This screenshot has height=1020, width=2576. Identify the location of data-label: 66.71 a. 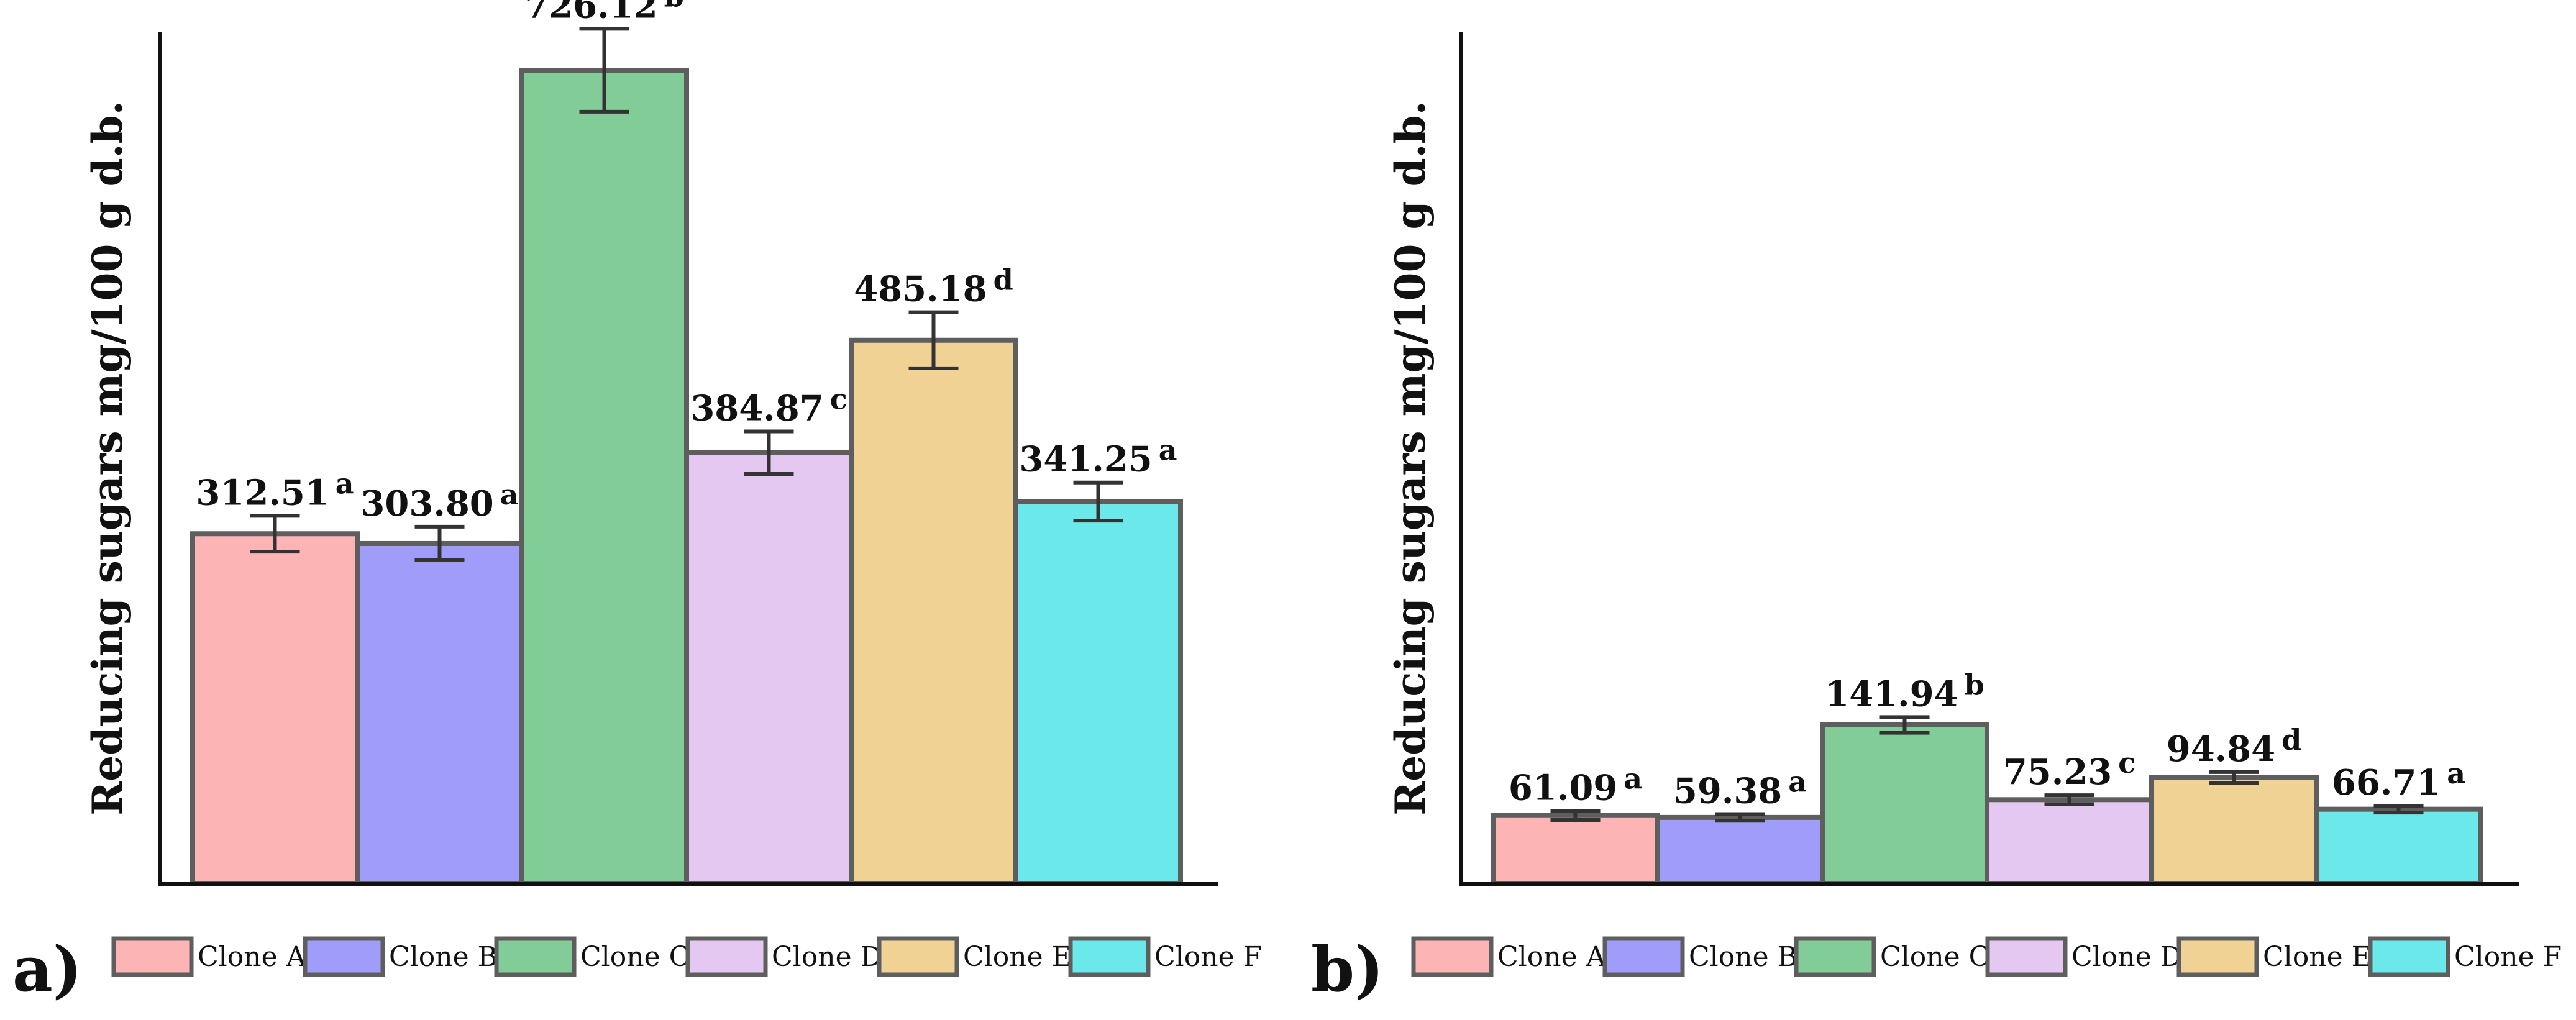
(2398, 780).